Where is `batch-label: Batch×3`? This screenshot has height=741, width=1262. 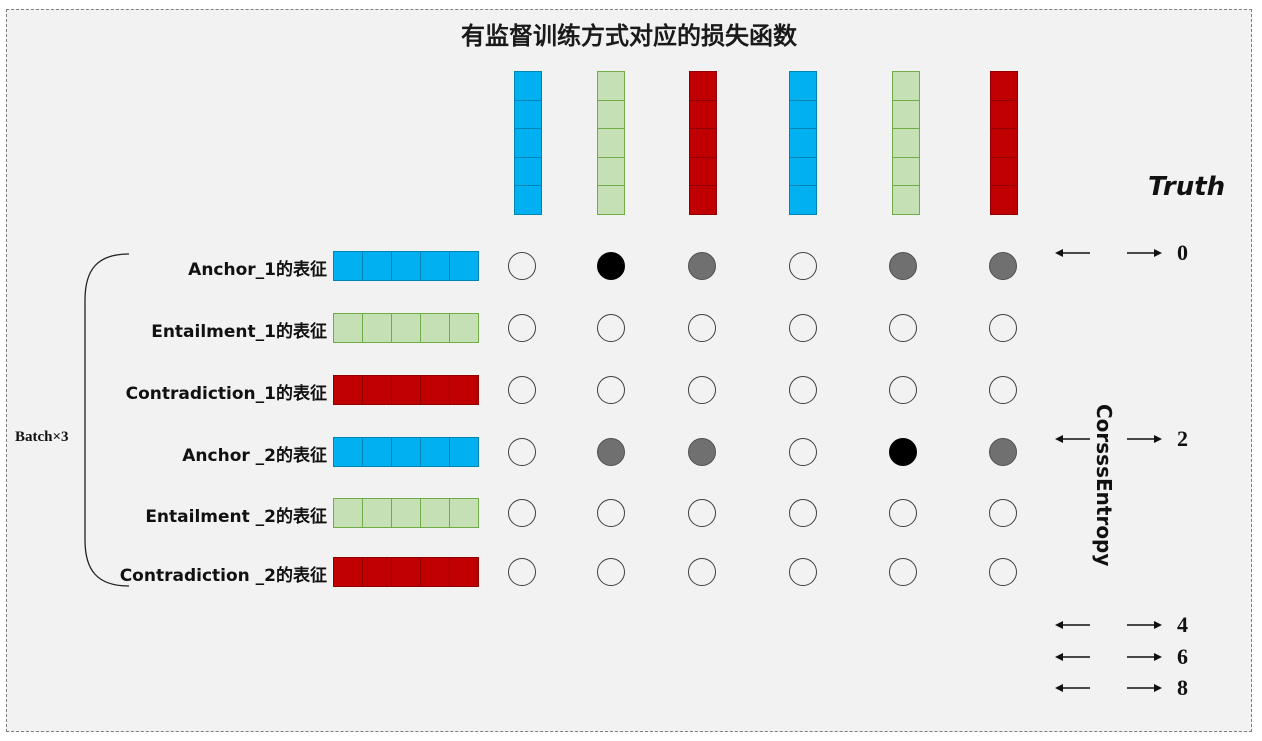 batch-label: Batch×3 is located at coordinates (42, 437).